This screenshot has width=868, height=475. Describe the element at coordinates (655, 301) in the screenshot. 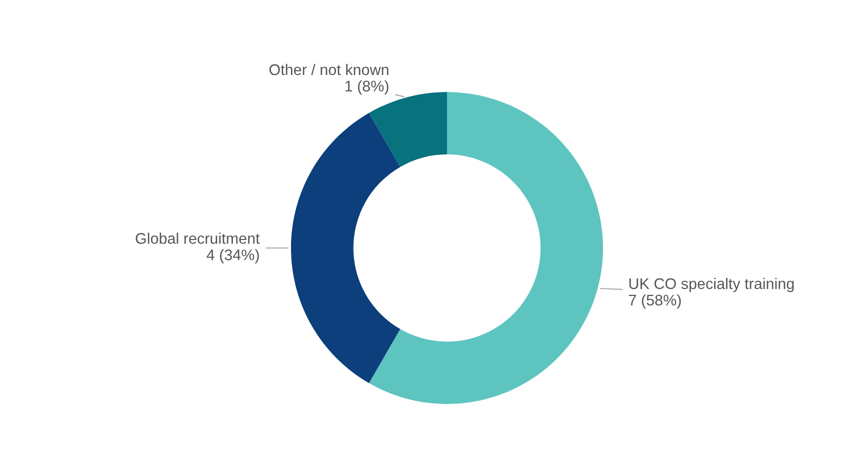

I see `data-label: 7 (58%)` at that location.